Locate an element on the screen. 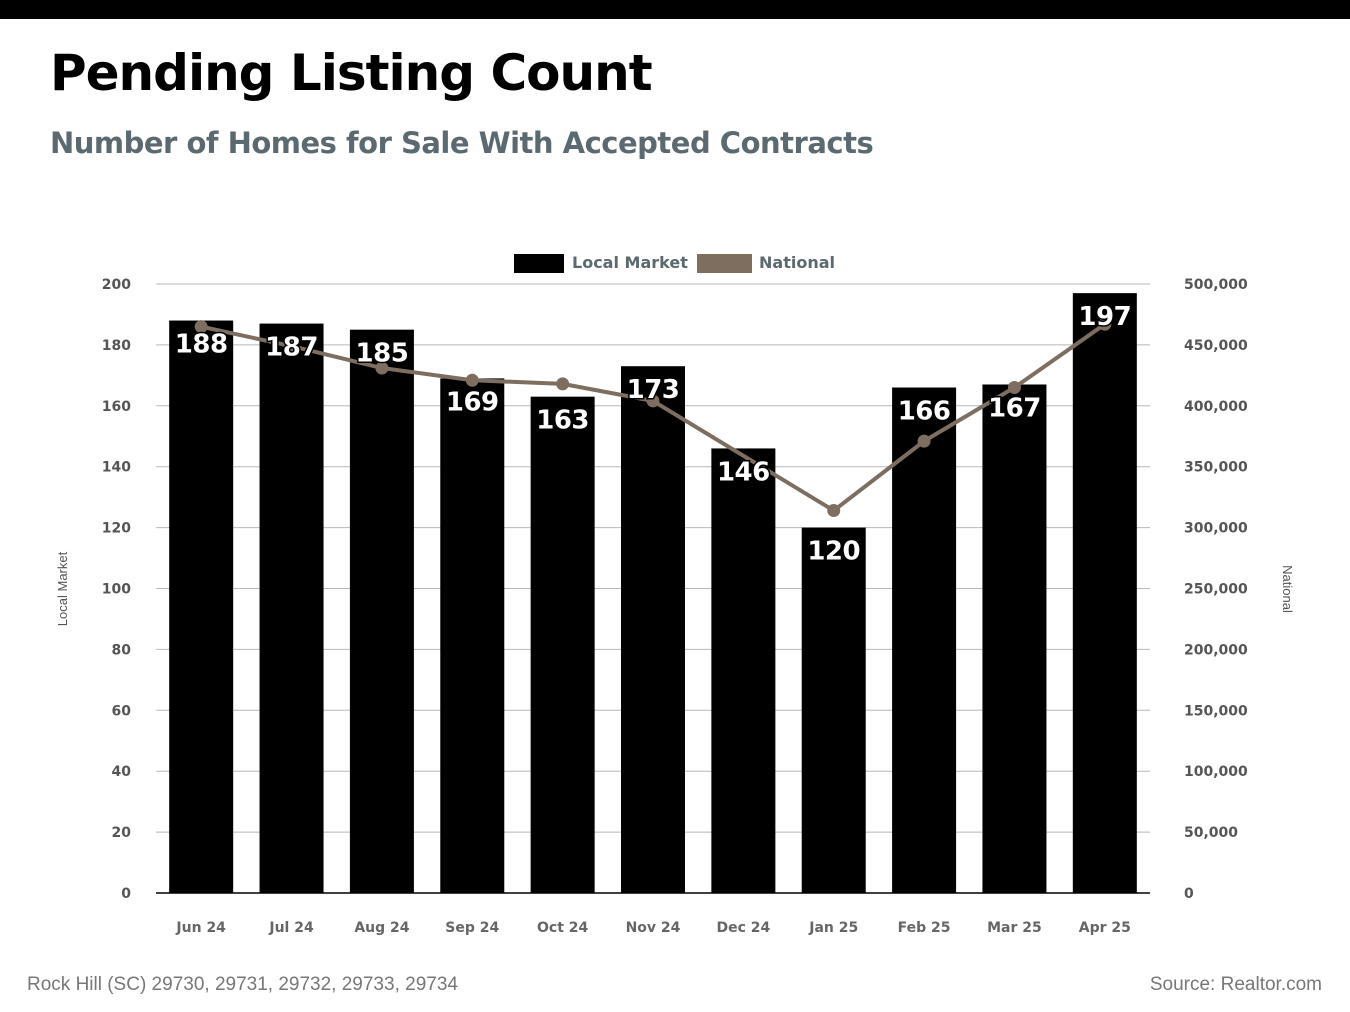  x-tick-label: Nov 24 is located at coordinates (653, 928).